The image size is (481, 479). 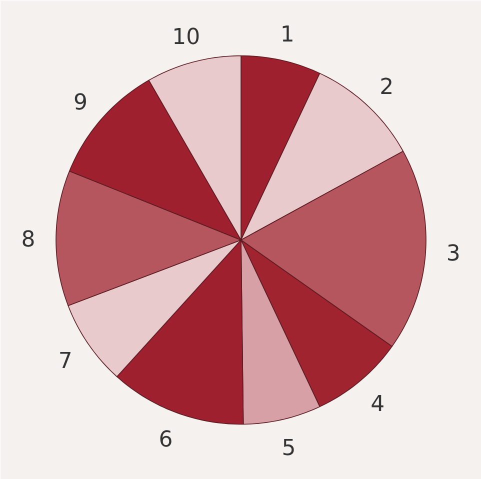 I want to click on slice-label: 9, so click(x=81, y=103).